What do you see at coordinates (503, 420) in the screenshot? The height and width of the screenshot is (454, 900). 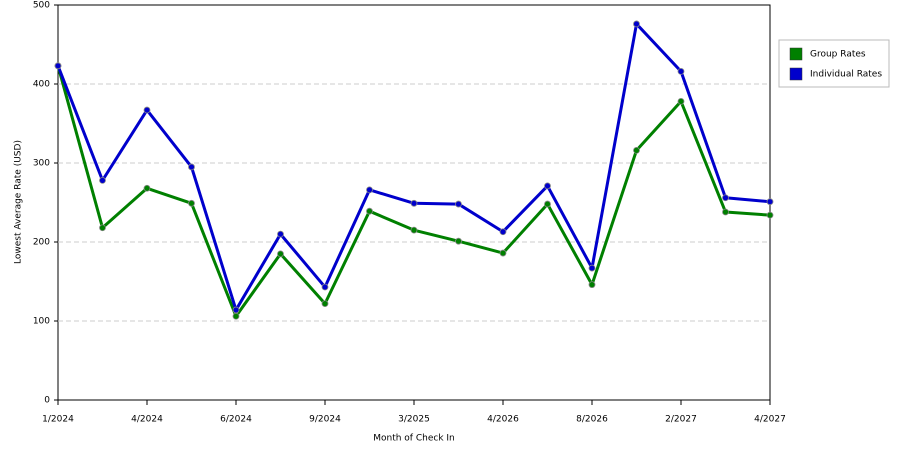 I see `x-tick-label: 4/2026` at bounding box center [503, 420].